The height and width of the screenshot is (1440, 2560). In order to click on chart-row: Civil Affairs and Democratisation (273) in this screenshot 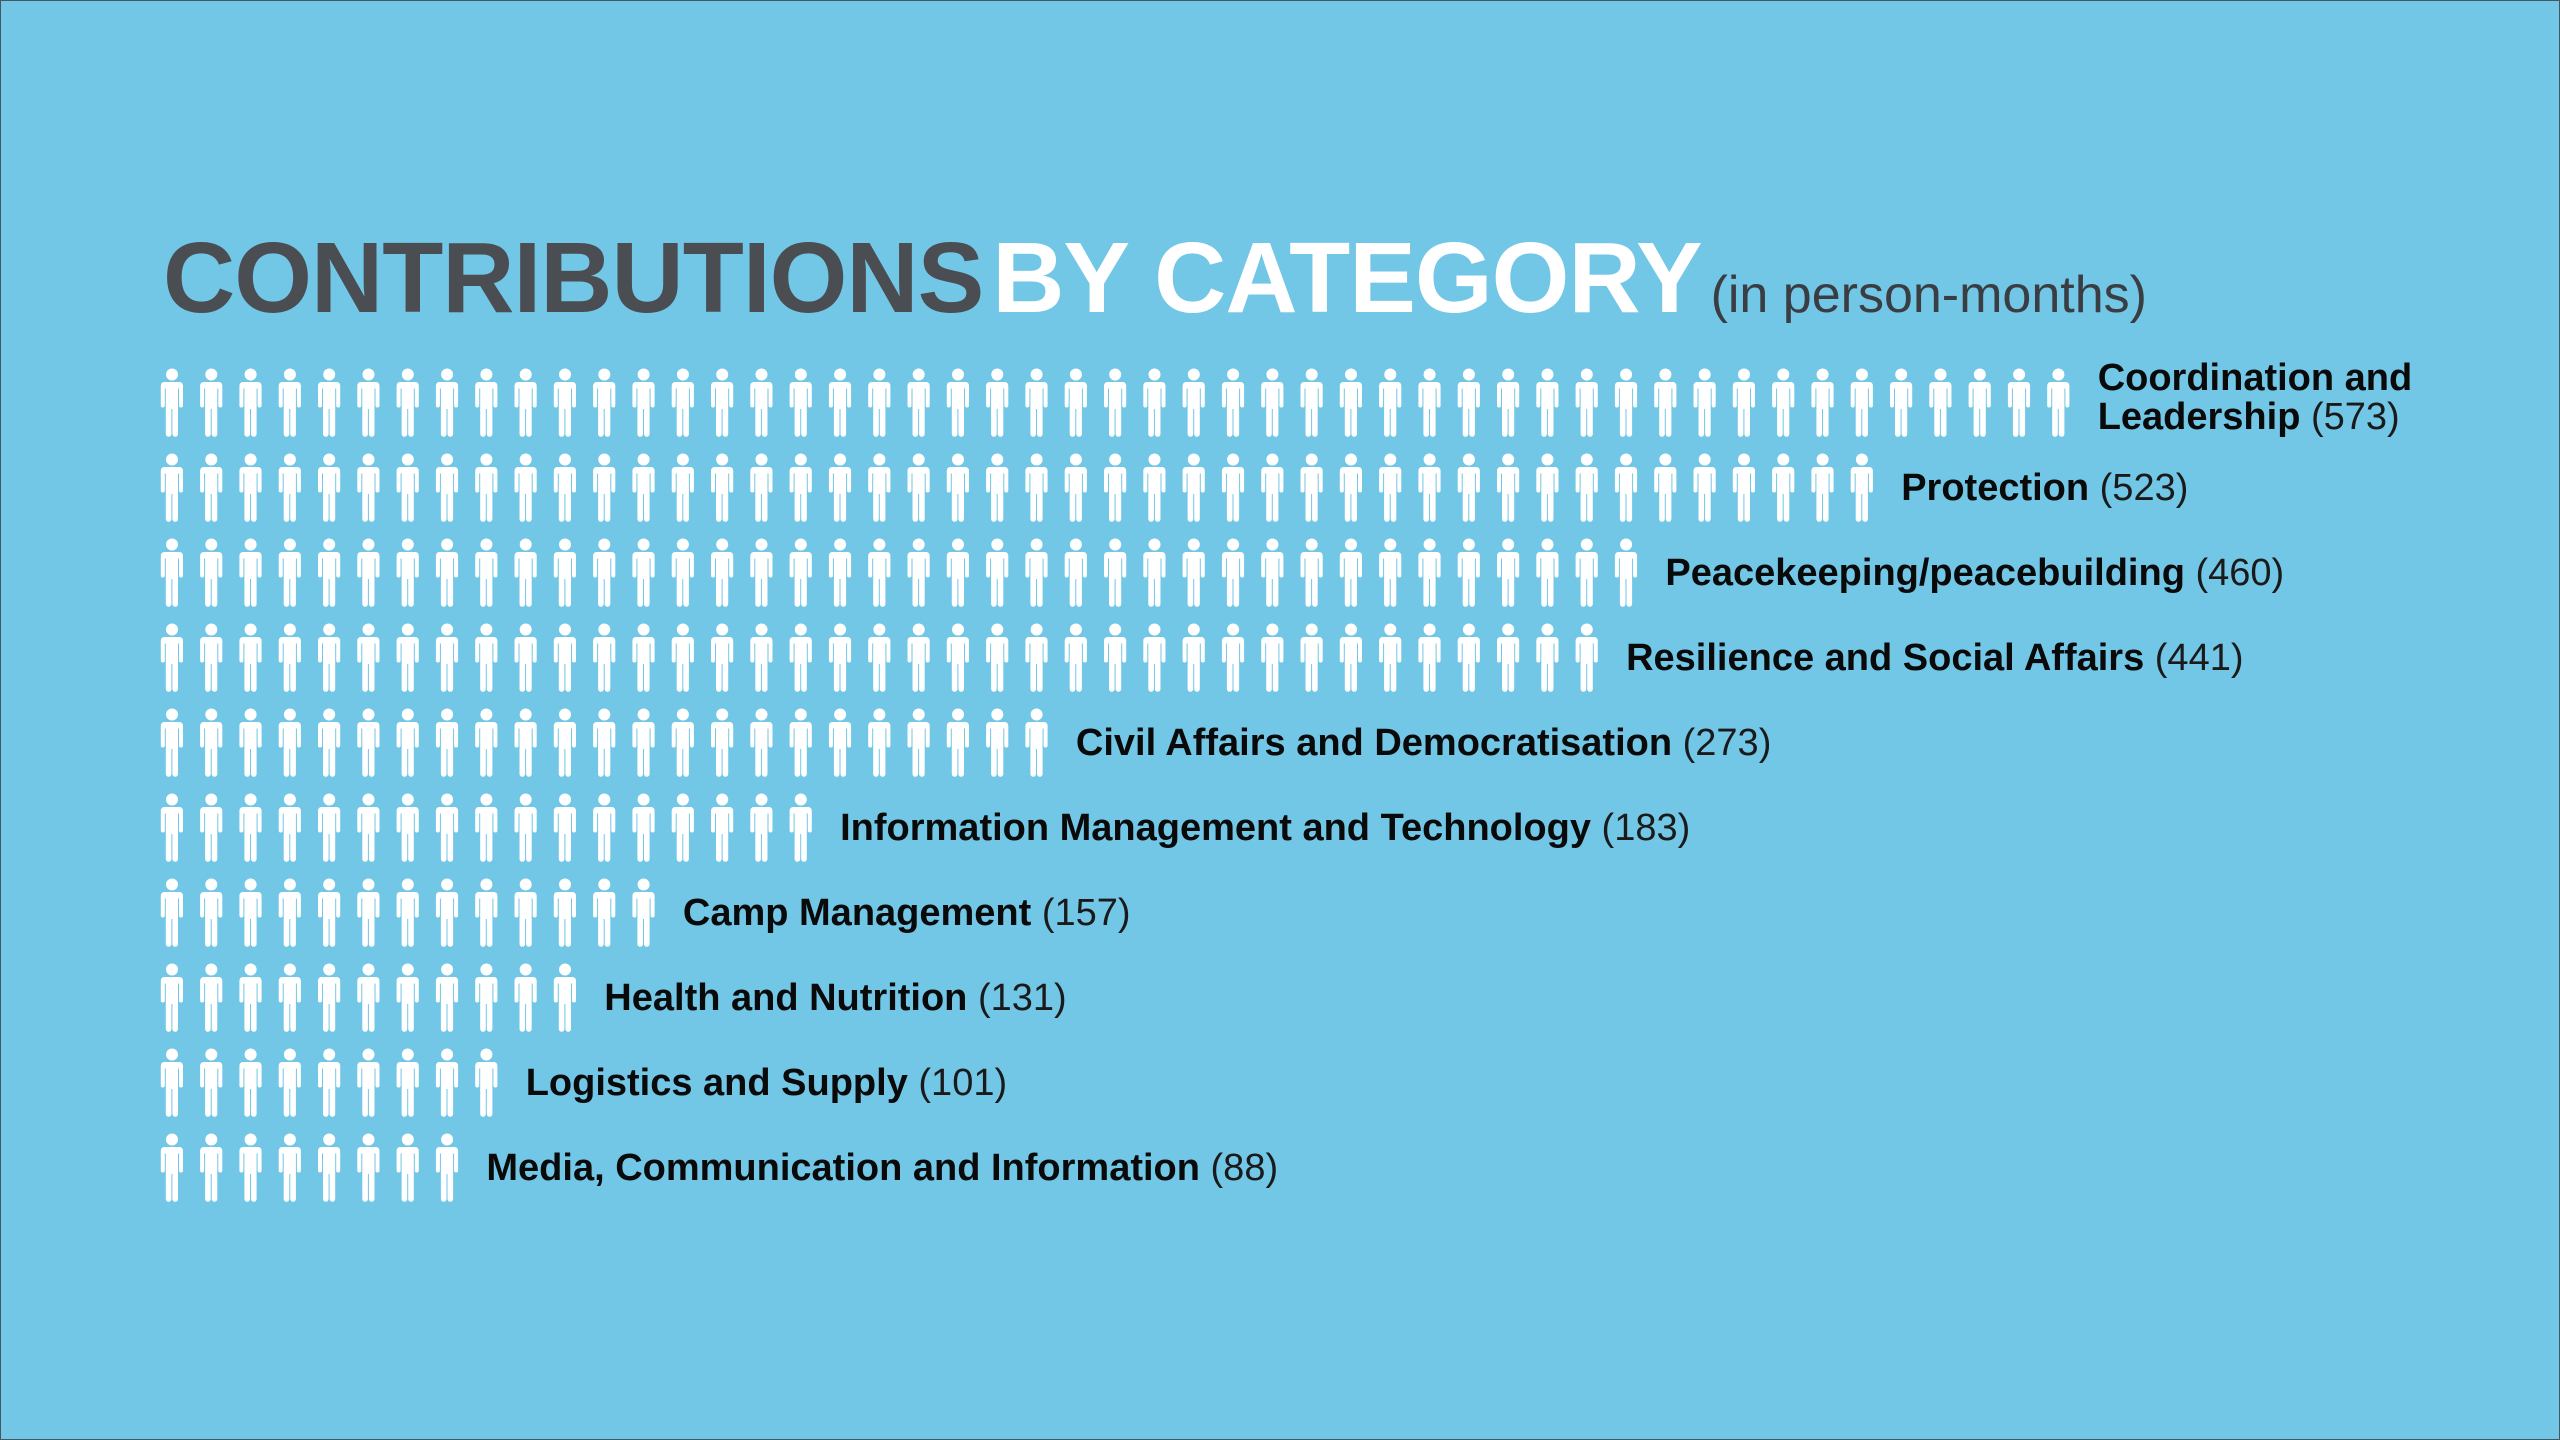, I will do `click(965, 742)`.